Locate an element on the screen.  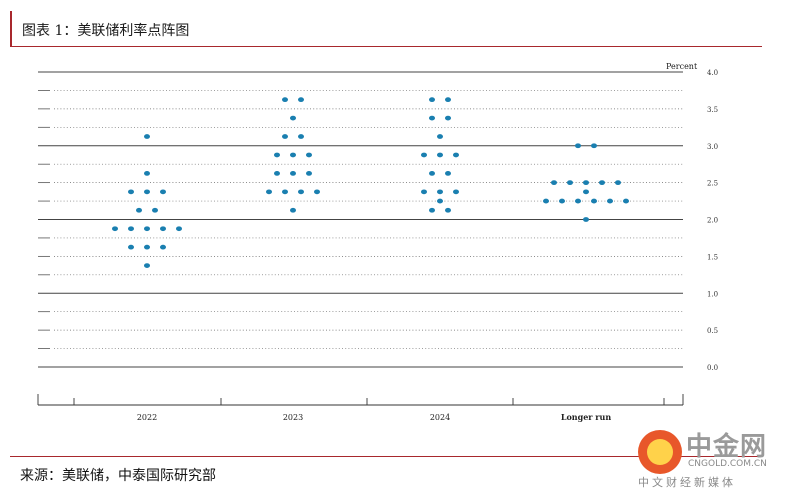
y-axis-label: Percent is located at coordinates (682, 66).